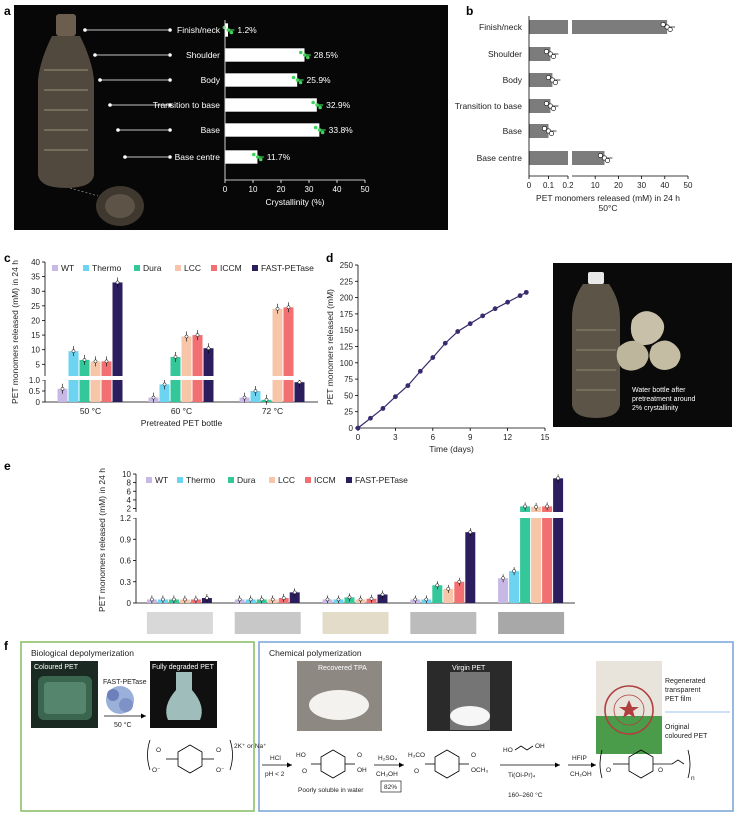 The width and height of the screenshot is (737, 821). I want to click on legend-swatch-e-fast-petase, so click(349, 480).